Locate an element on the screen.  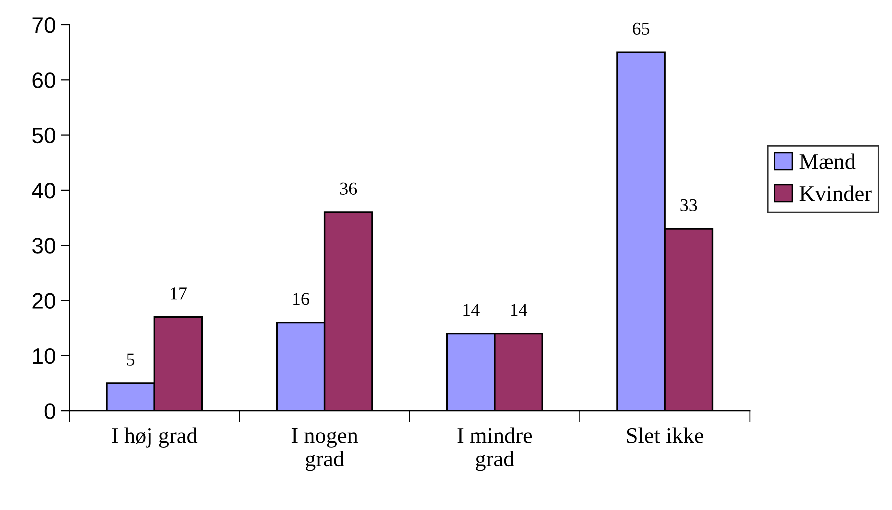
y-tick-label: 10 is located at coordinates (44, 356).